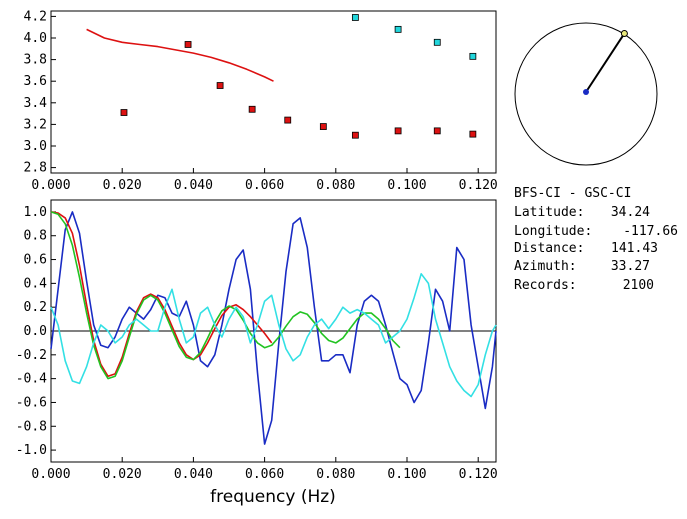  I want to click on y-tick-label: -0.8, so click(31, 426).